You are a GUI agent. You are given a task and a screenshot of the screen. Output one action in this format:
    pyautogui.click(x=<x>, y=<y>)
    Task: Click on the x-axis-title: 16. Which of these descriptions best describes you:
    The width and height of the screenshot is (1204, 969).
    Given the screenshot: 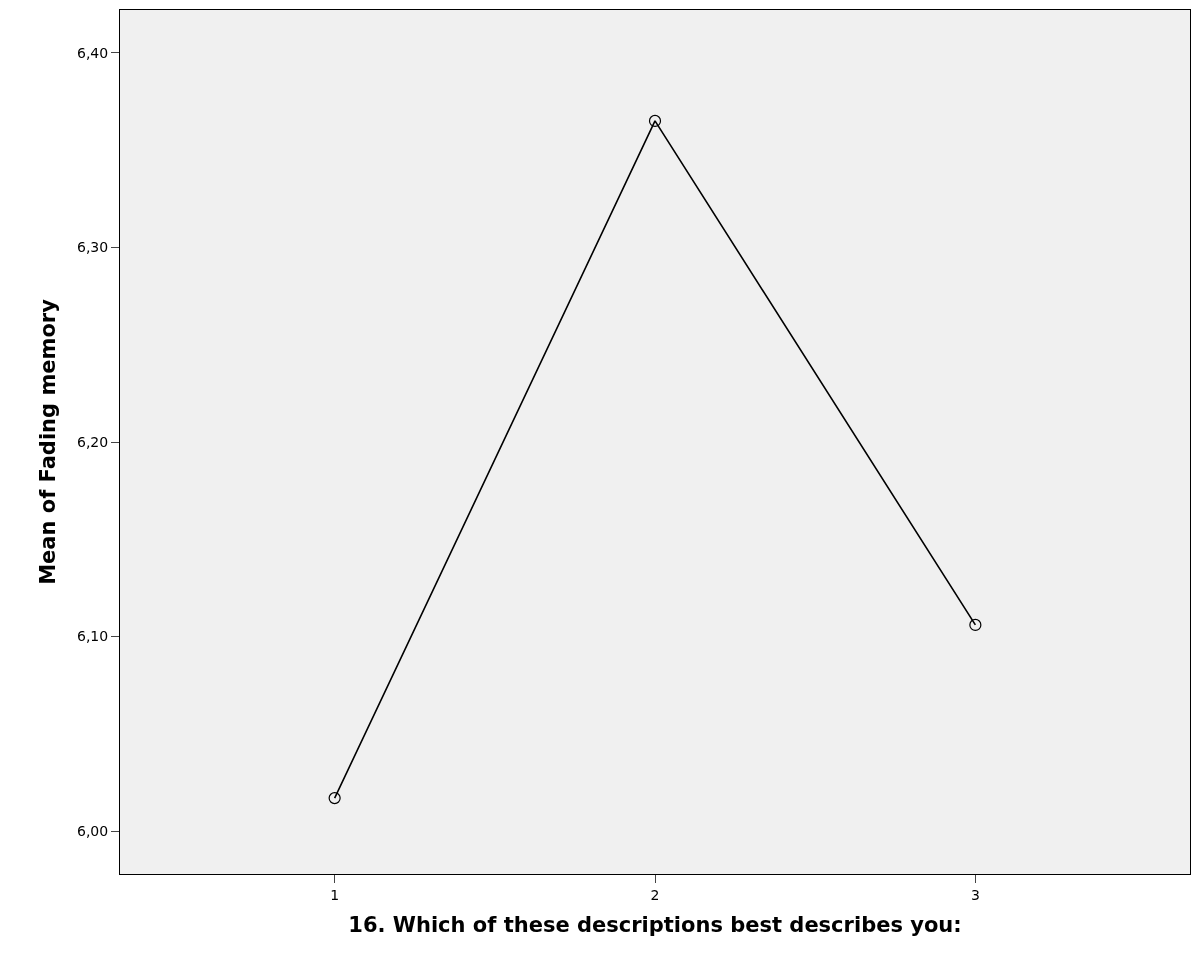 What is the action you would take?
    pyautogui.click(x=655, y=925)
    